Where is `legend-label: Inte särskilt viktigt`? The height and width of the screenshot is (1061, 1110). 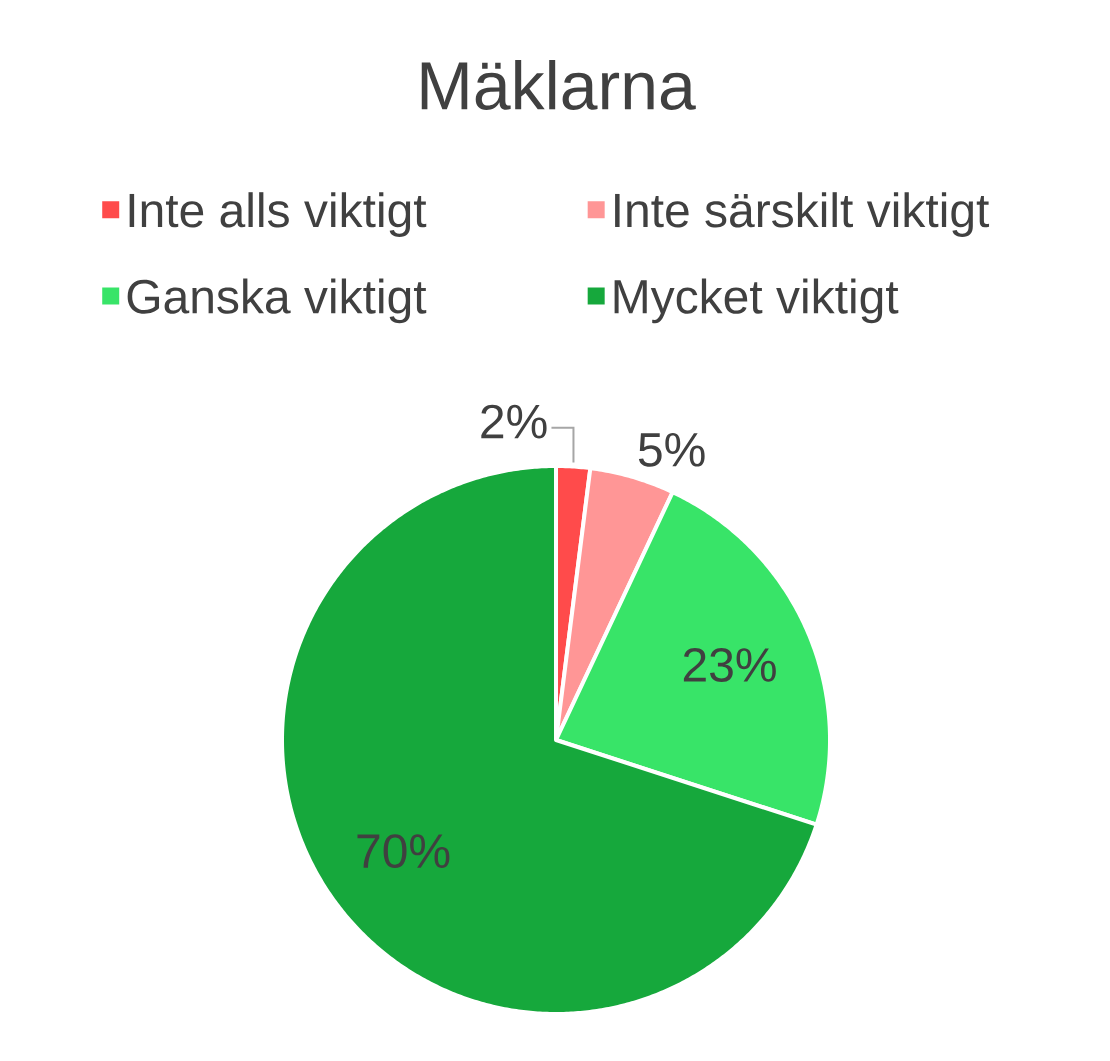
legend-label: Inte särskilt viktigt is located at coordinates (802, 214).